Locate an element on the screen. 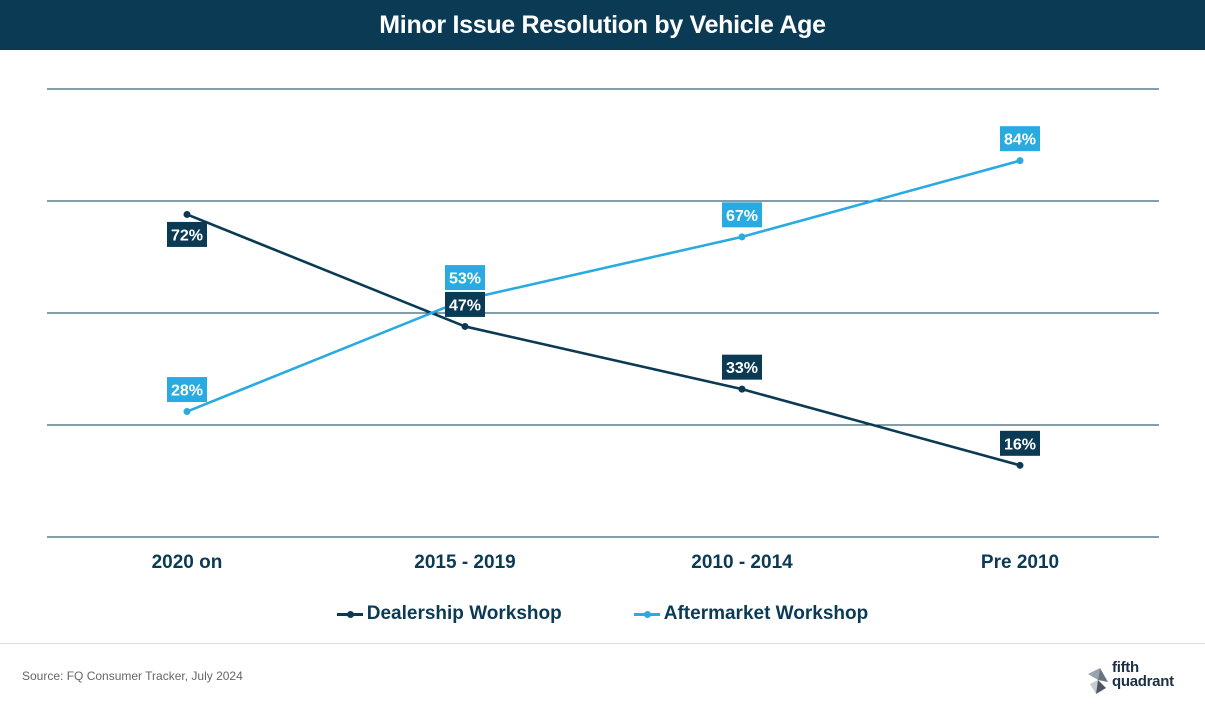 The height and width of the screenshot is (707, 1205). svg-text: 84% is located at coordinates (1020, 140).